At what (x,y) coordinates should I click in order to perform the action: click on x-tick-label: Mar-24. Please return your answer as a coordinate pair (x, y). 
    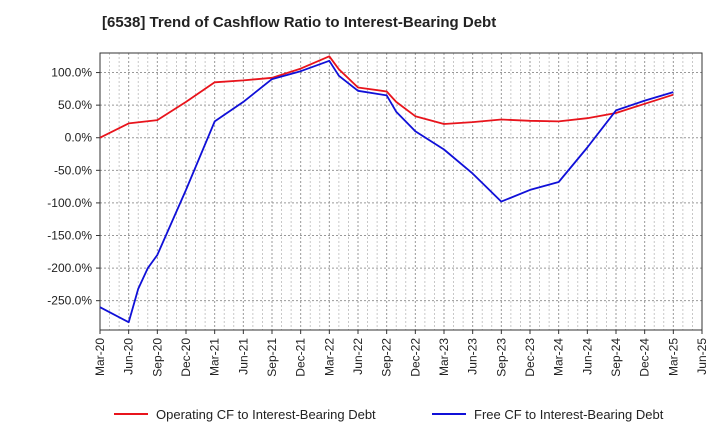
    Looking at the image, I should click on (559, 357).